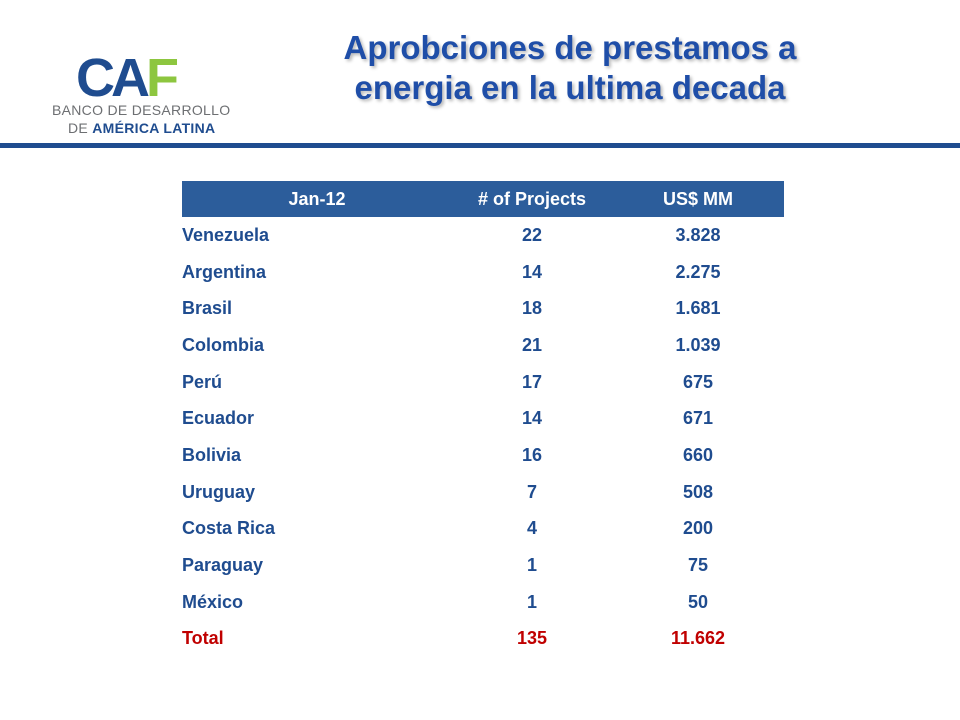 This screenshot has height=720, width=960. Describe the element at coordinates (532, 308) in the screenshot. I see `projects-cell: 18` at that location.